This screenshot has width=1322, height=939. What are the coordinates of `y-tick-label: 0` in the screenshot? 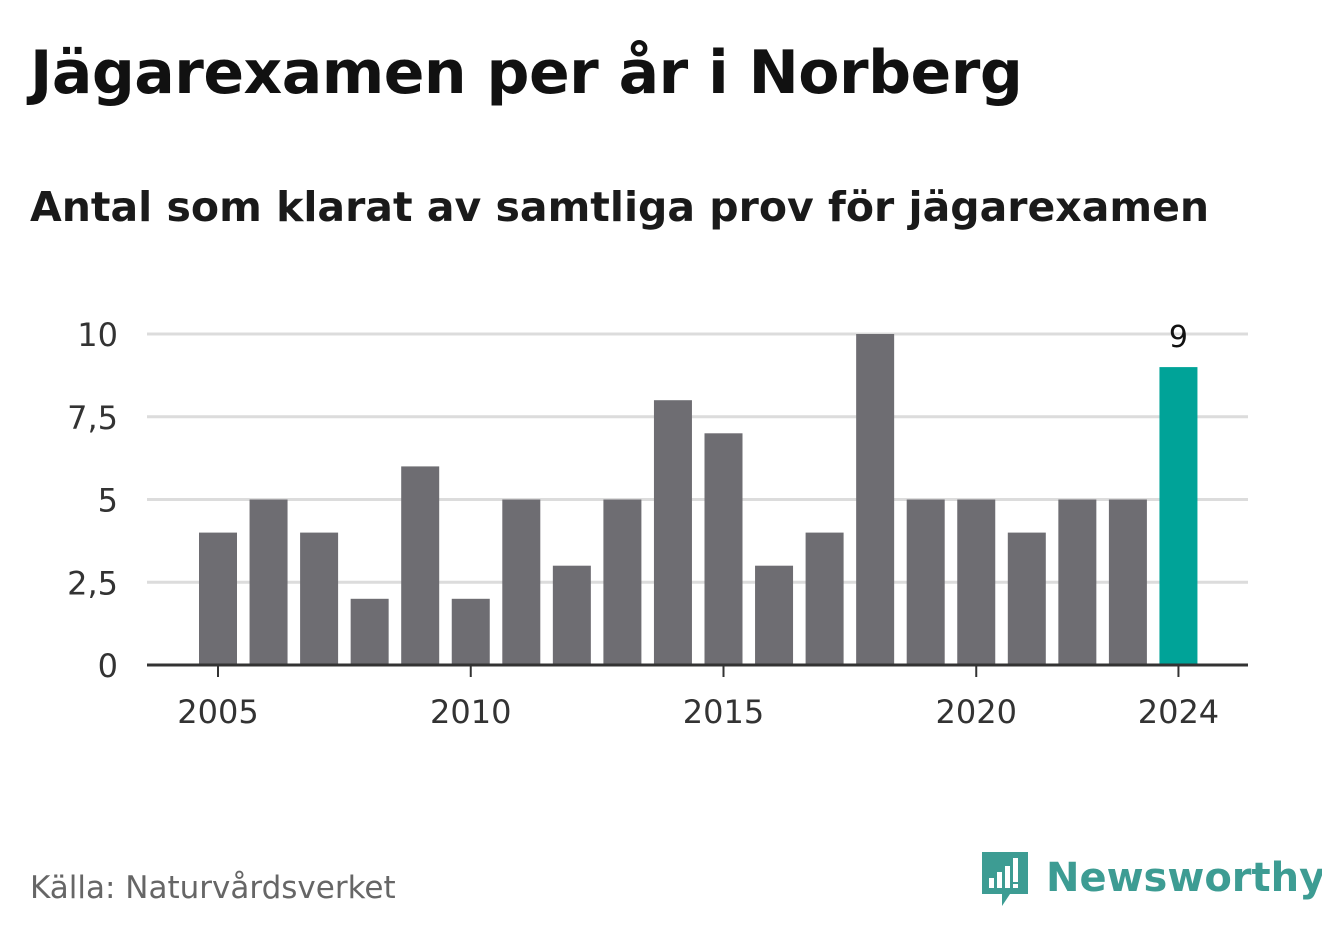 It's located at (108, 666).